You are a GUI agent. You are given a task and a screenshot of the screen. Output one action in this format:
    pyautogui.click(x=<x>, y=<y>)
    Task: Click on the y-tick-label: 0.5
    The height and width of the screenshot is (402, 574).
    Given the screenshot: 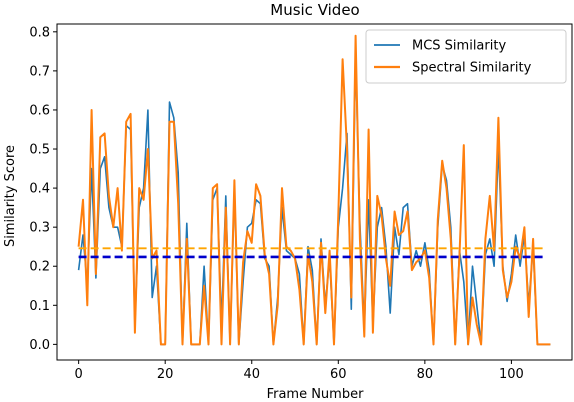 What is the action you would take?
    pyautogui.click(x=39, y=150)
    